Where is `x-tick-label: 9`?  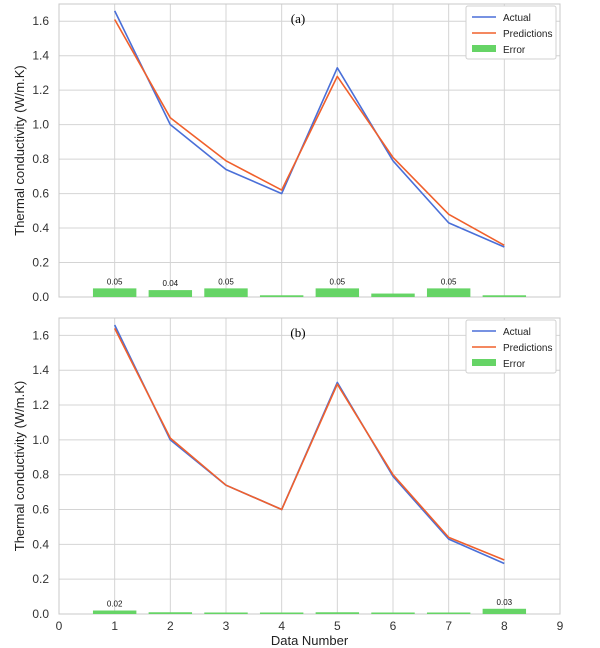
x-tick-label: 9 is located at coordinates (560, 626).